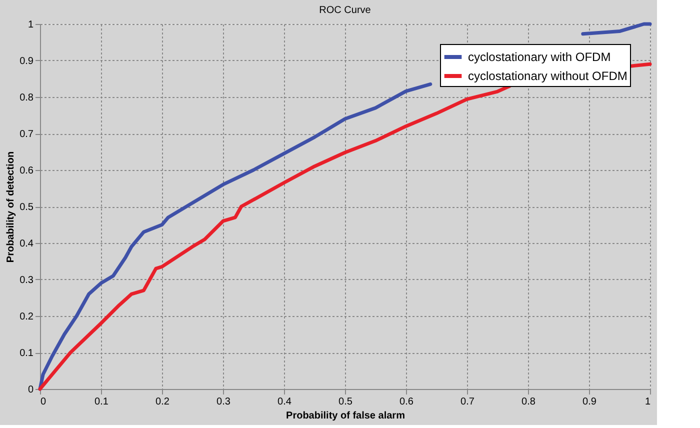 Image resolution: width=700 pixels, height=428 pixels. I want to click on x-tick-label: 0.1, so click(101, 402).